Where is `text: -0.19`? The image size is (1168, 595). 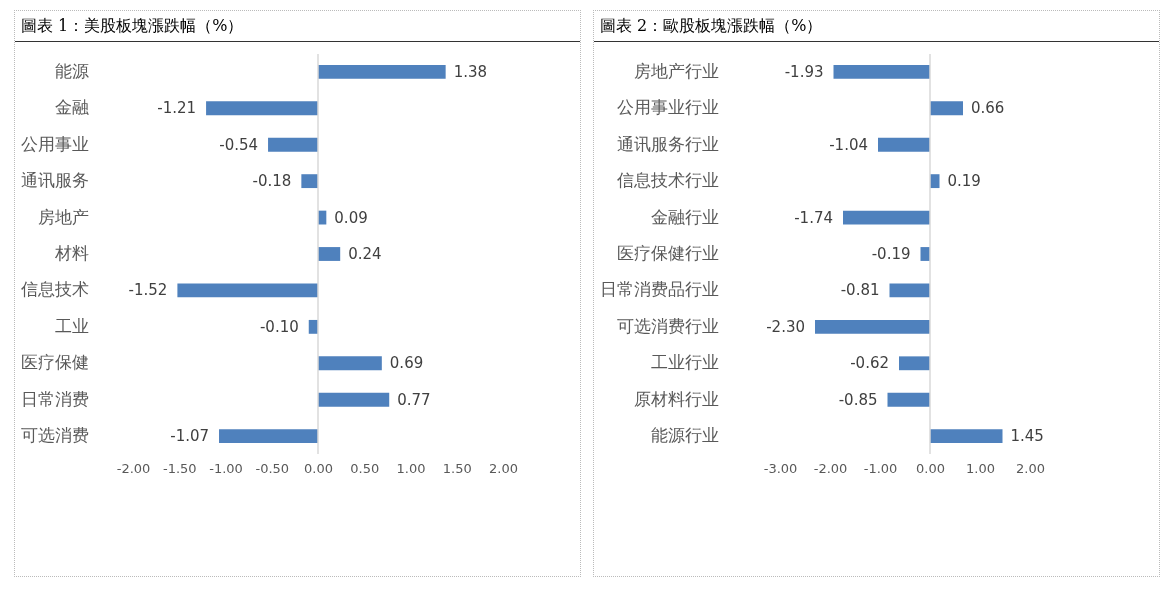 text: -0.19 is located at coordinates (891, 254).